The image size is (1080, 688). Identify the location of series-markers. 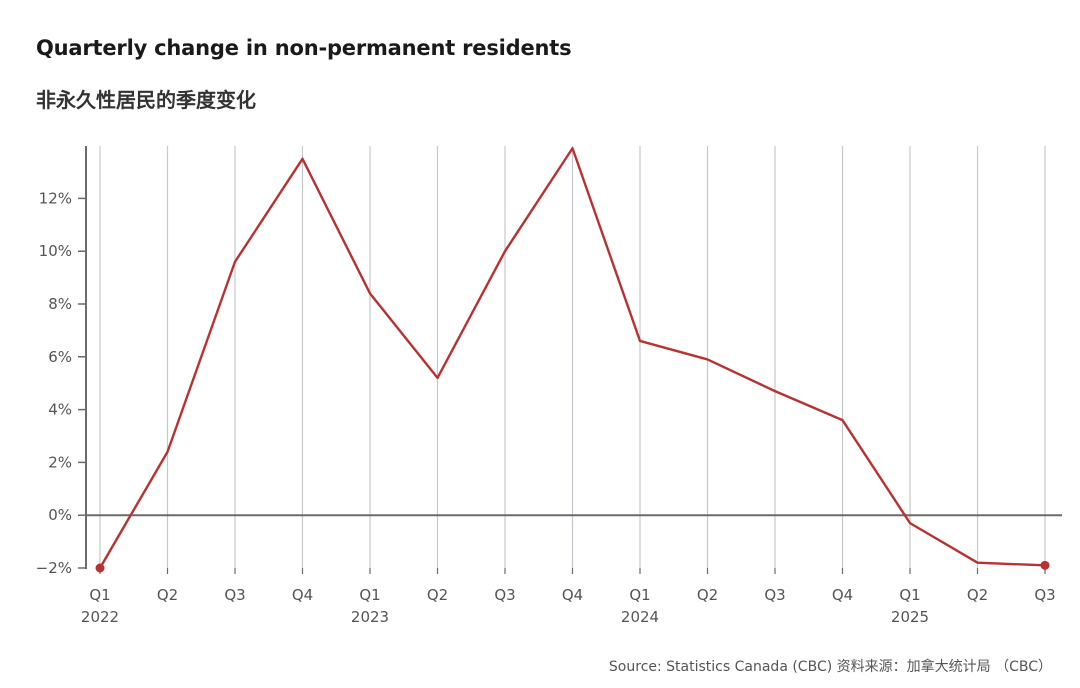
(572, 566).